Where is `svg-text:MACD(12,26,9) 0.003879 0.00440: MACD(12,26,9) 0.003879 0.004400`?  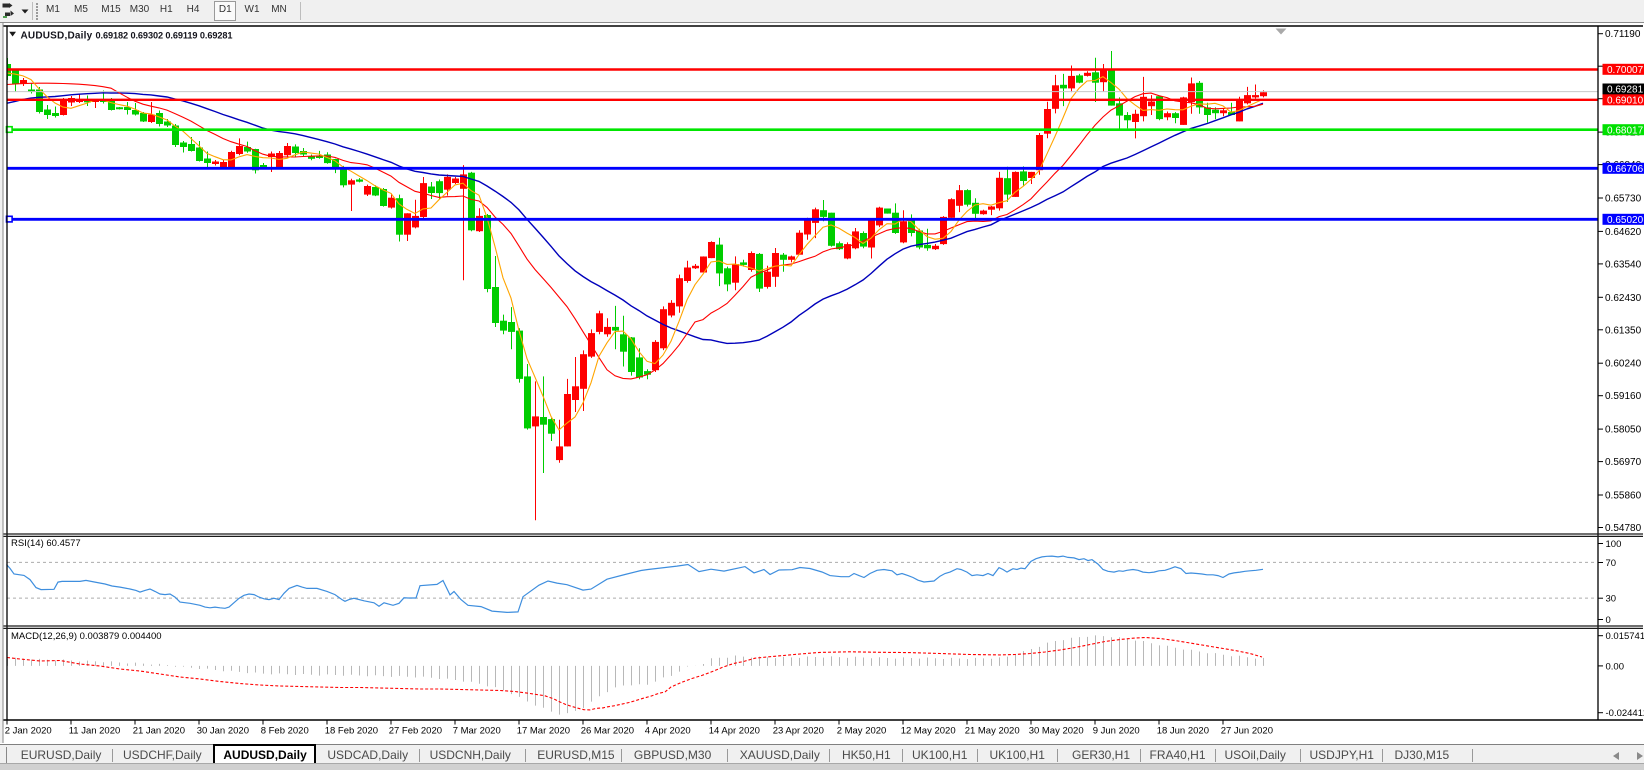 svg-text:MACD(12,26,9) 0.003879 0.00440: MACD(12,26,9) 0.003879 0.004400 is located at coordinates (86, 636).